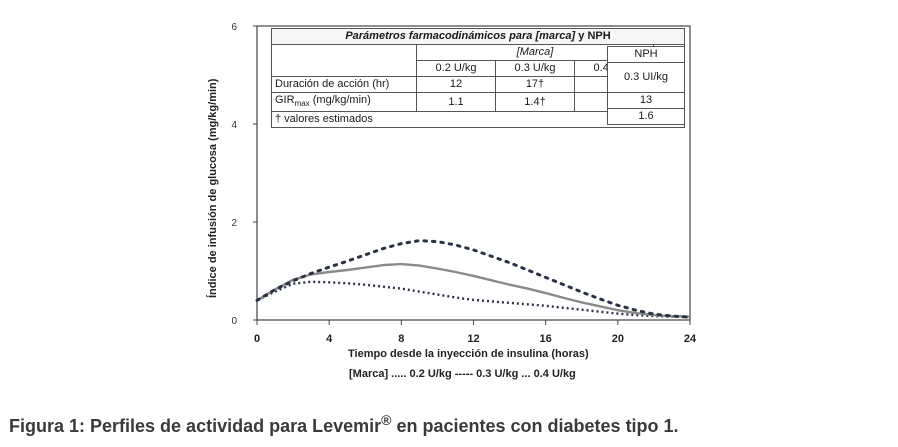 This screenshot has height=447, width=898. What do you see at coordinates (234, 321) in the screenshot?
I see `y-tick-label-0: 0` at bounding box center [234, 321].